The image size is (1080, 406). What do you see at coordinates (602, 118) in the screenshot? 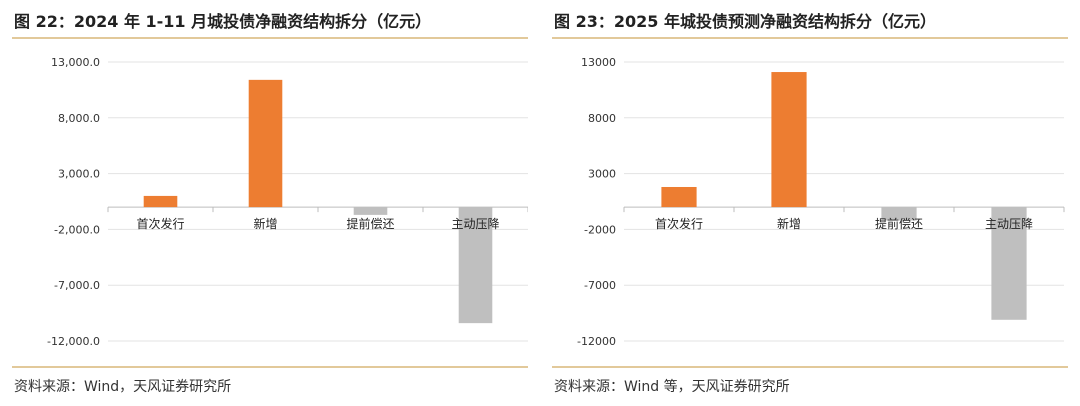
I see `y-tick-label: 8000` at bounding box center [602, 118].